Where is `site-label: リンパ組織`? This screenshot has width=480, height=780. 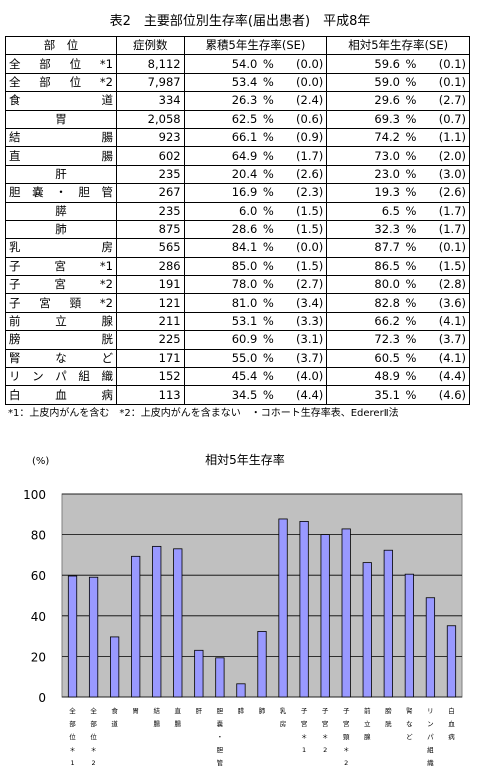 site-label: リンパ組織 is located at coordinates (61, 376).